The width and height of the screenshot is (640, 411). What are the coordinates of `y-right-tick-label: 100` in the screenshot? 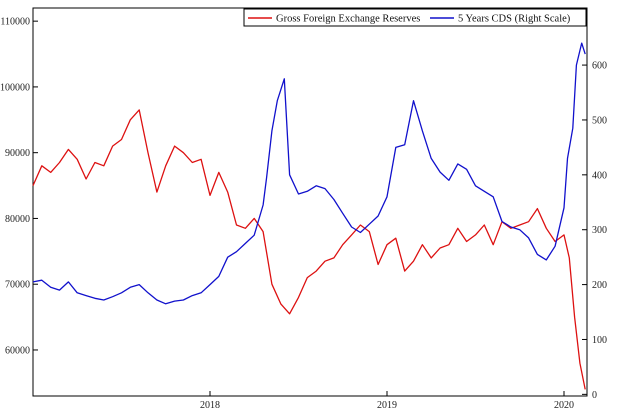 It's located at (599, 340).